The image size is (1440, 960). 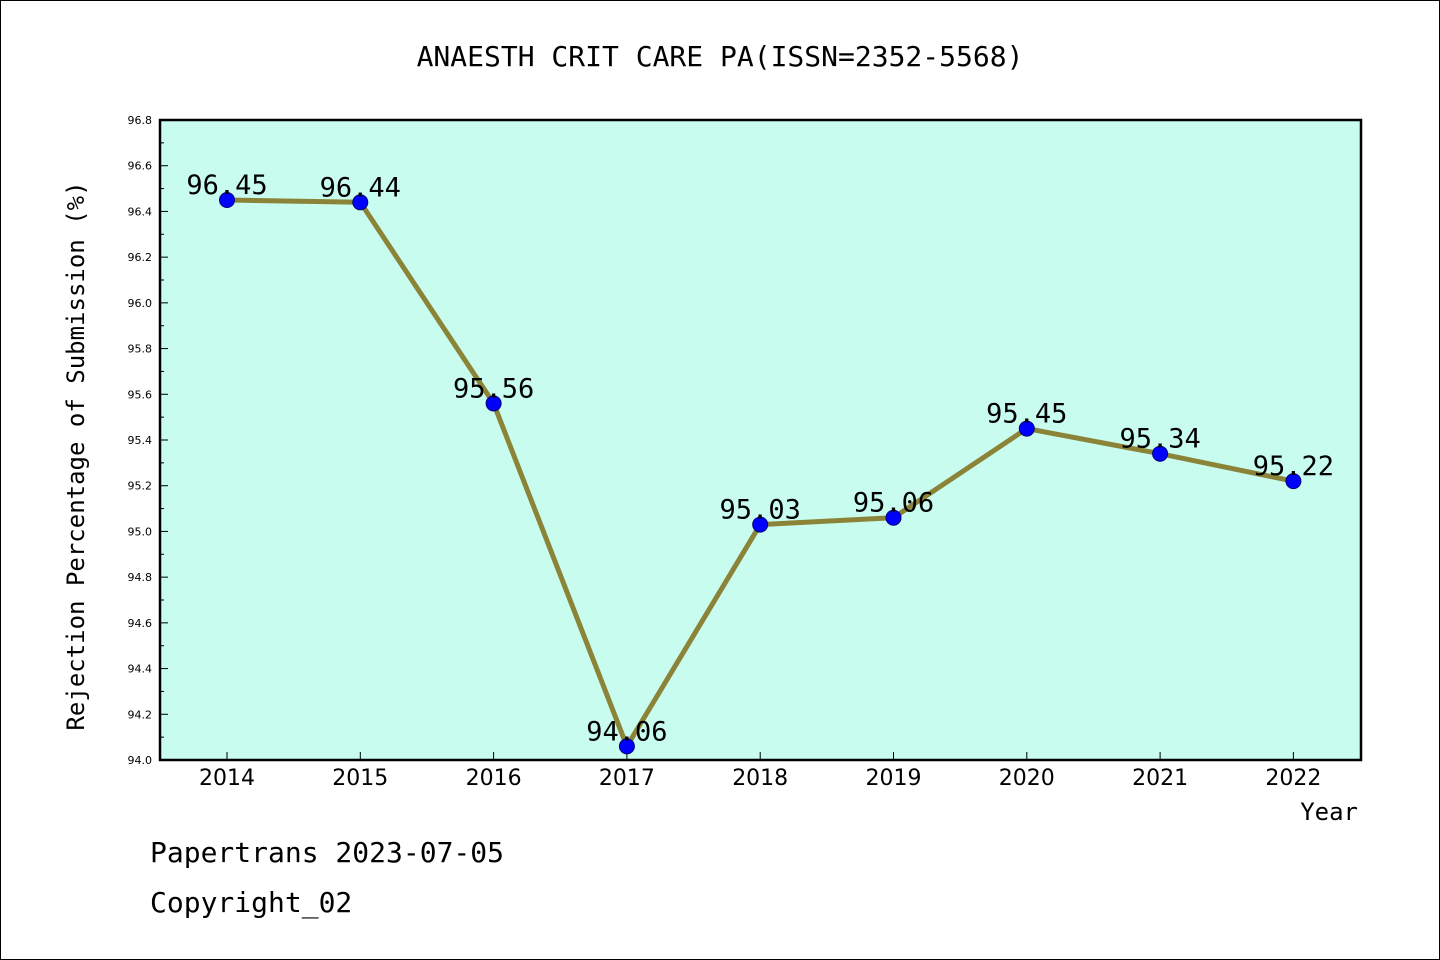 What do you see at coordinates (720, 56) in the screenshot?
I see `chart-title: ANAESTH CRIT CARE PA(ISSN=2352-5568)` at bounding box center [720, 56].